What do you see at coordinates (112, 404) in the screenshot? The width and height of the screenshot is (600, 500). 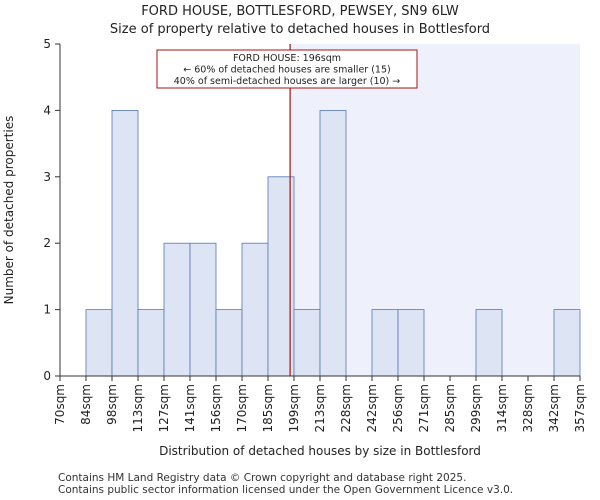 I see `x-tick-label: 98sqm` at bounding box center [112, 404].